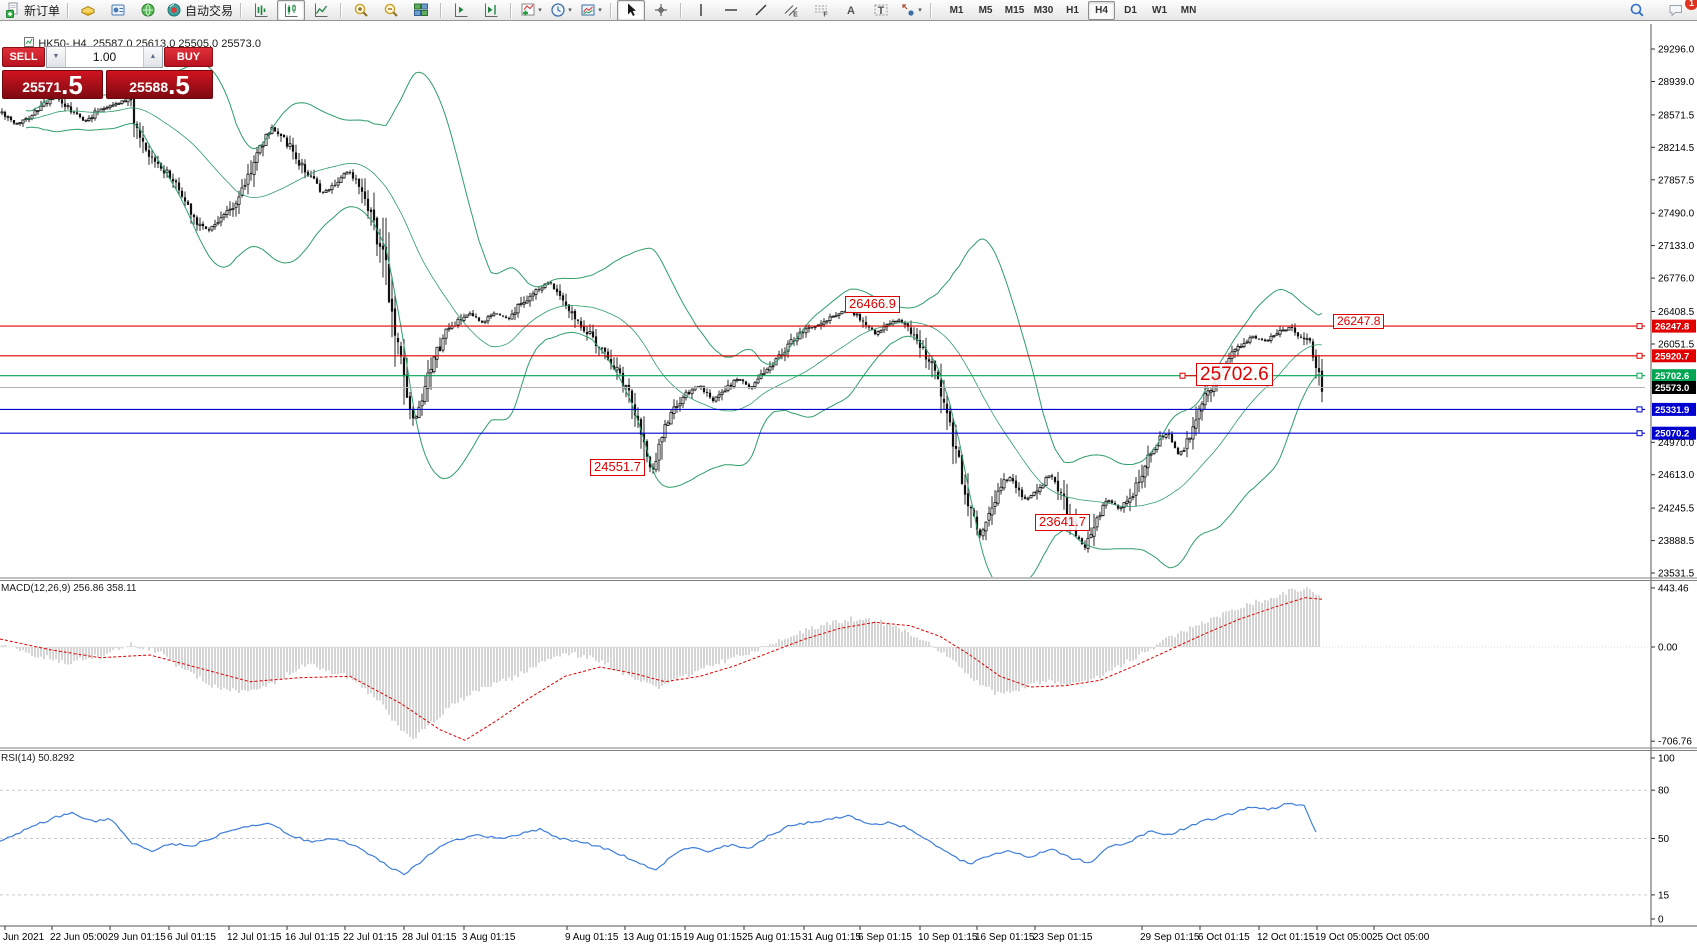 The image size is (1697, 950). Describe the element at coordinates (118, 10) in the screenshot. I see `data-window-icon` at that location.